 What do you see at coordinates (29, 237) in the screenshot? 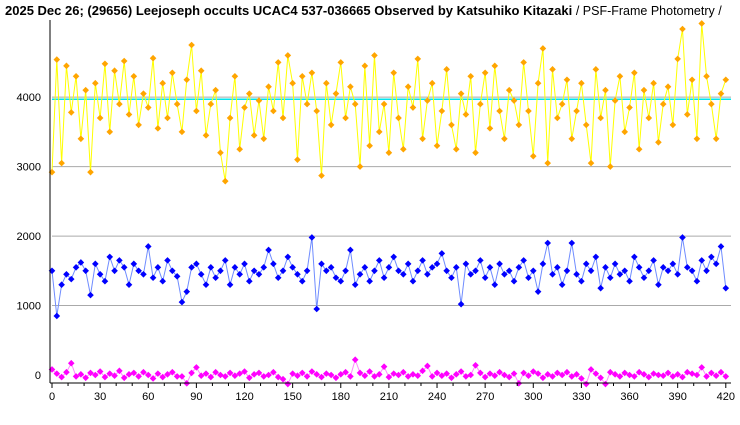
I see `y-tick-label: 2000` at bounding box center [29, 237].